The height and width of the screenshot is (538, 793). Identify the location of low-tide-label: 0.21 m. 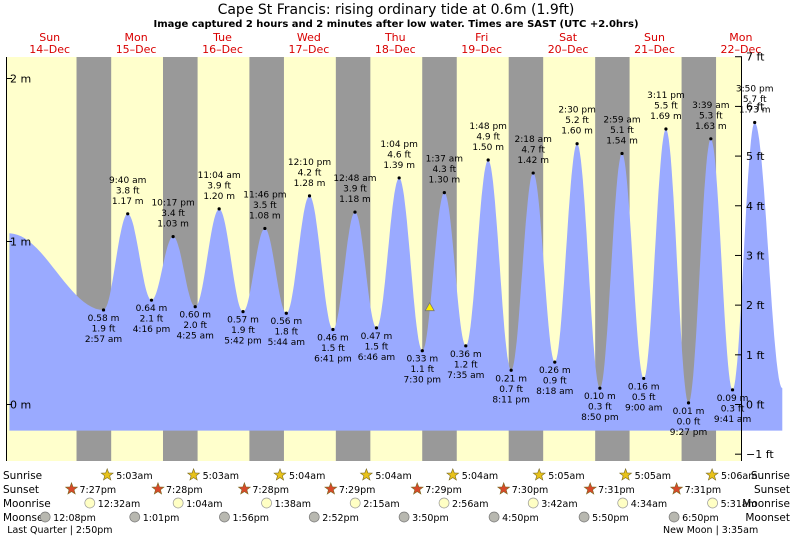
(511, 379).